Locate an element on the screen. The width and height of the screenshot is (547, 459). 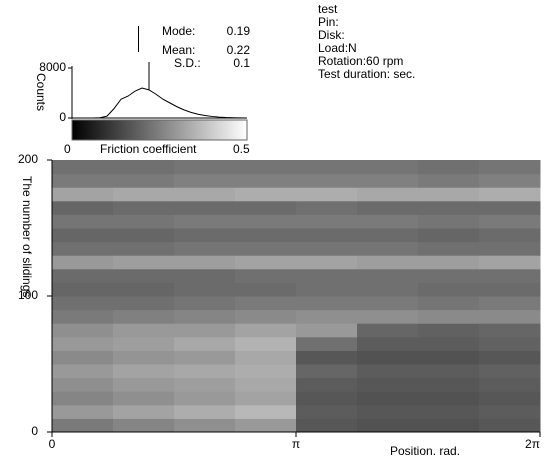
colorbar-tick-label: 0.5 is located at coordinates (241, 149).